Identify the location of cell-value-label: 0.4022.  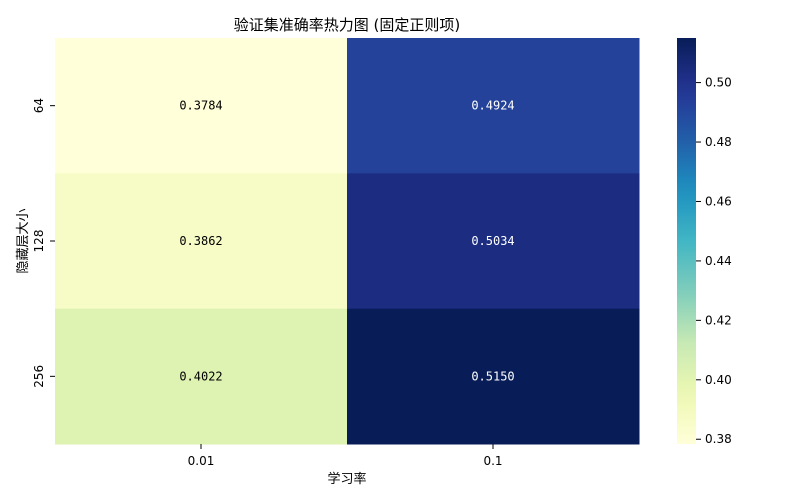
(200, 376).